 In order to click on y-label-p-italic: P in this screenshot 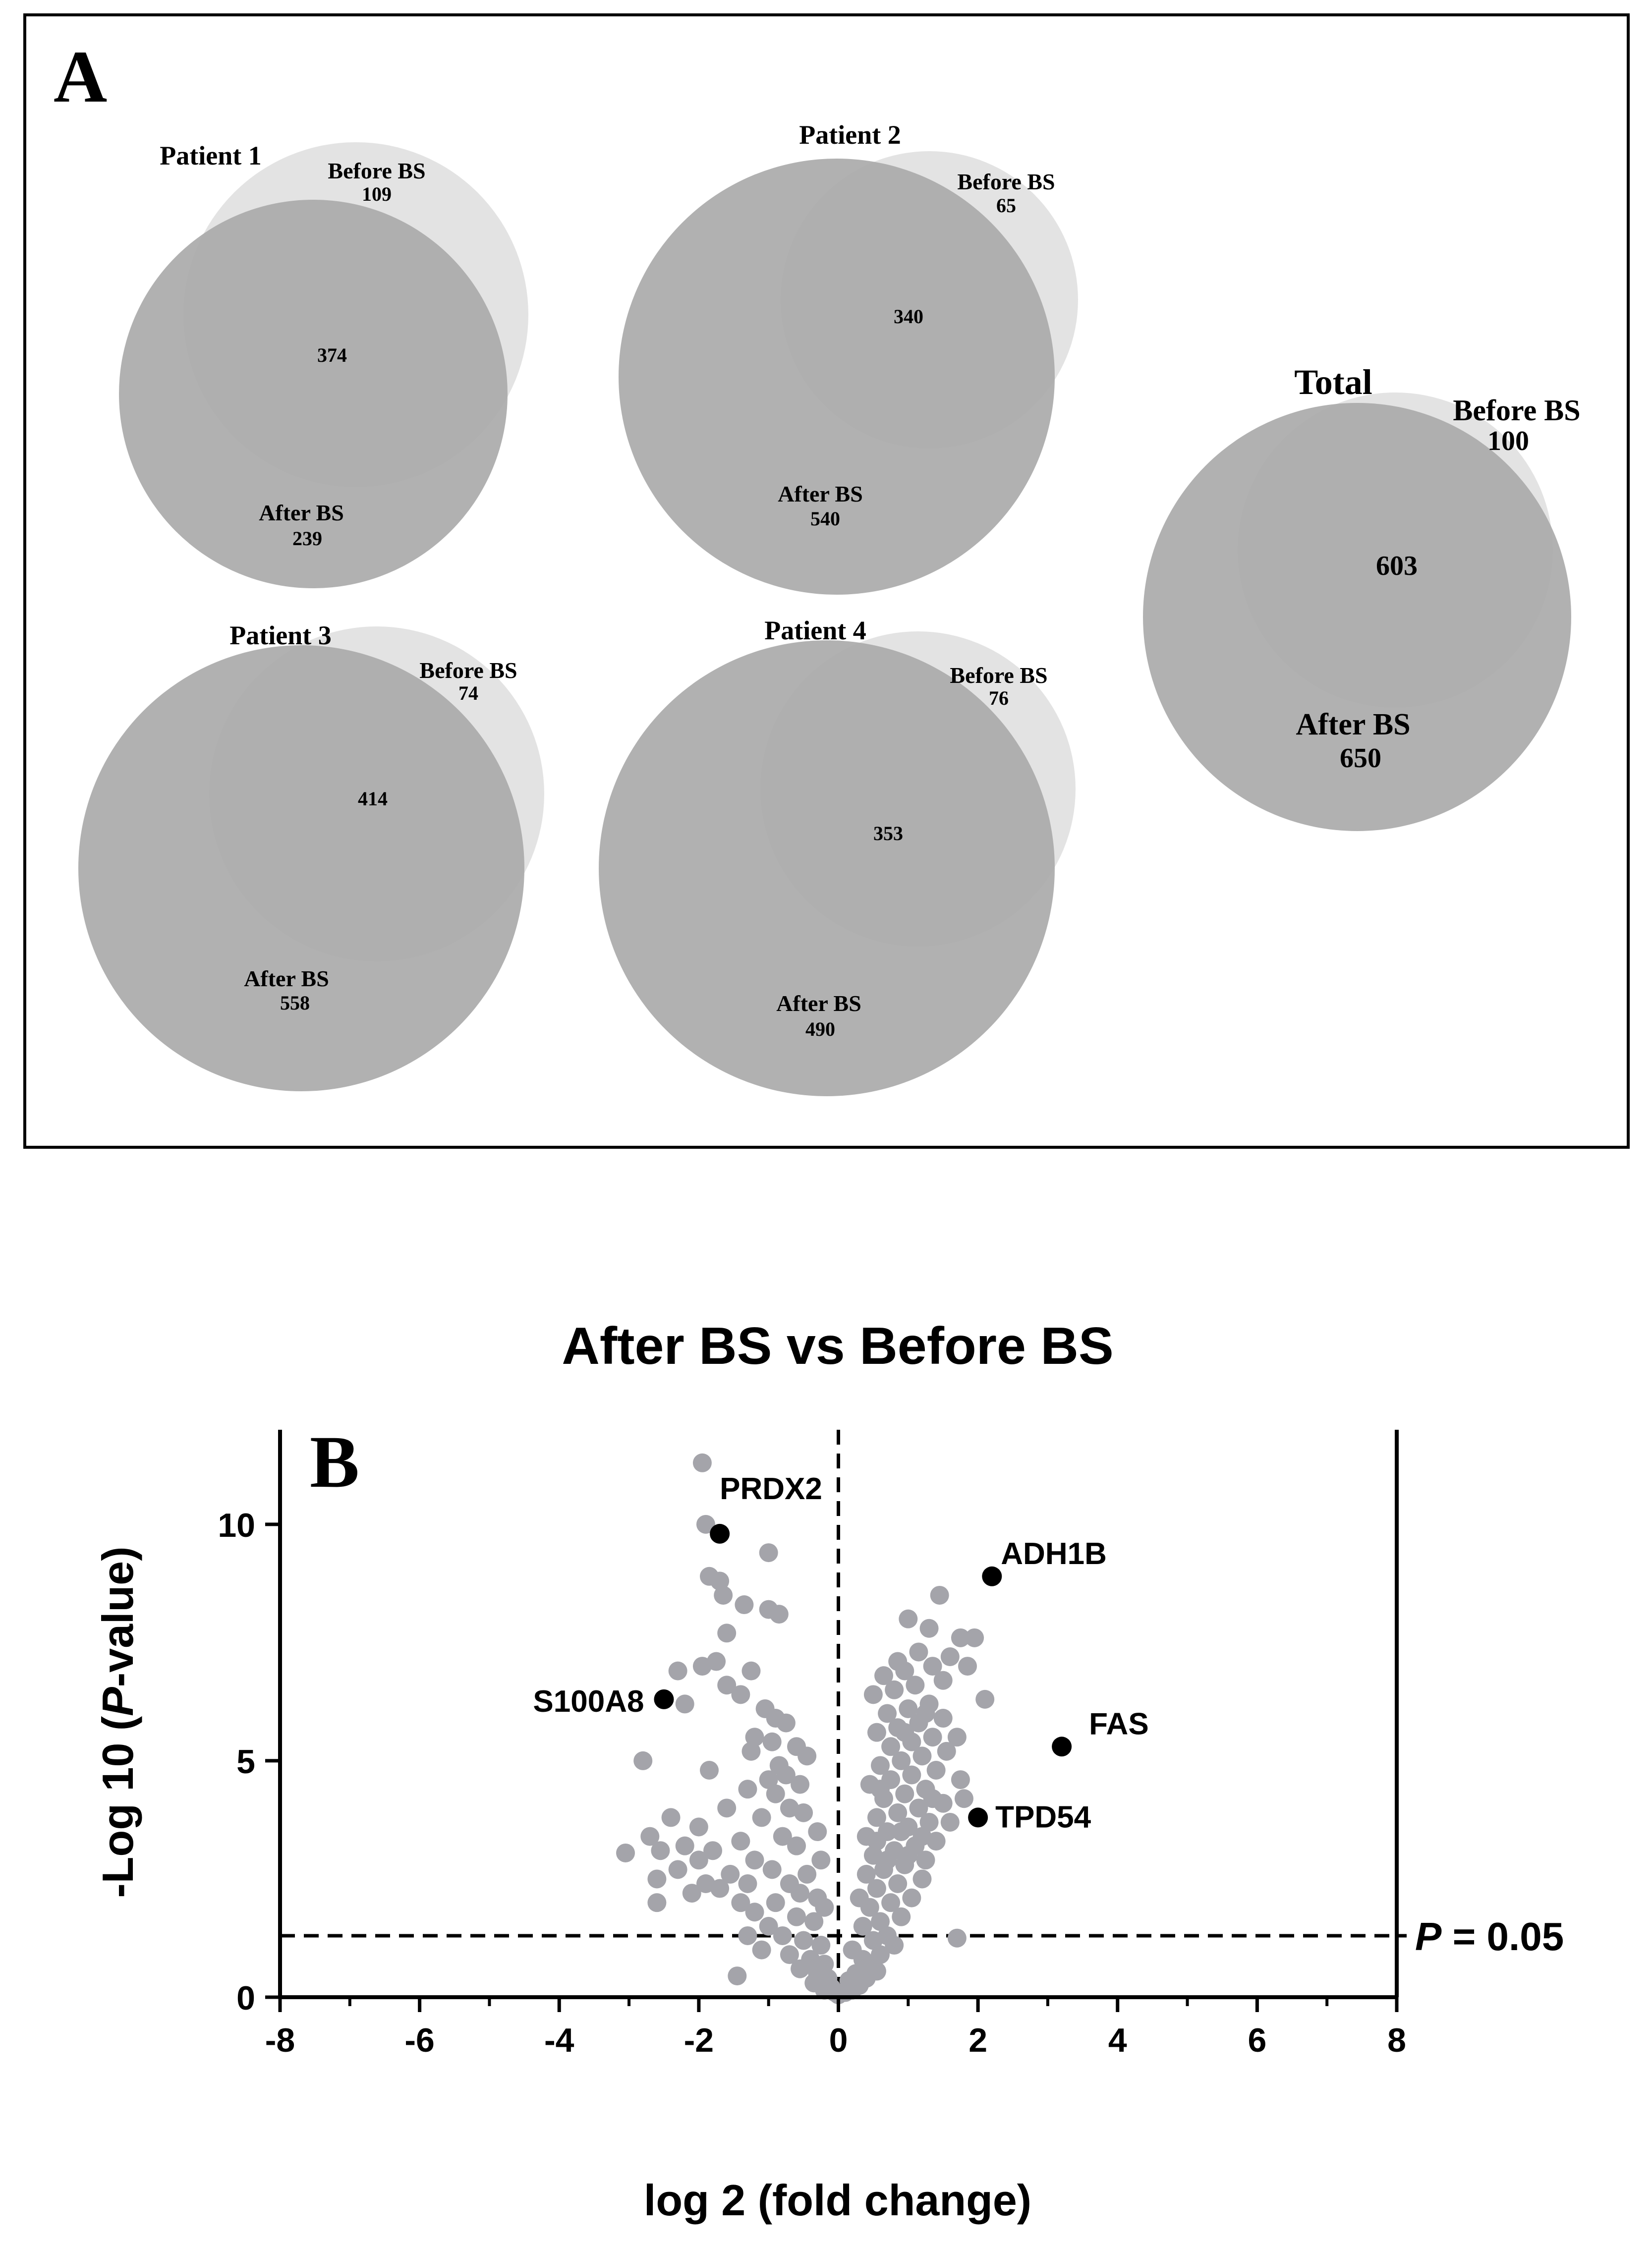, I will do `click(117, 1702)`.